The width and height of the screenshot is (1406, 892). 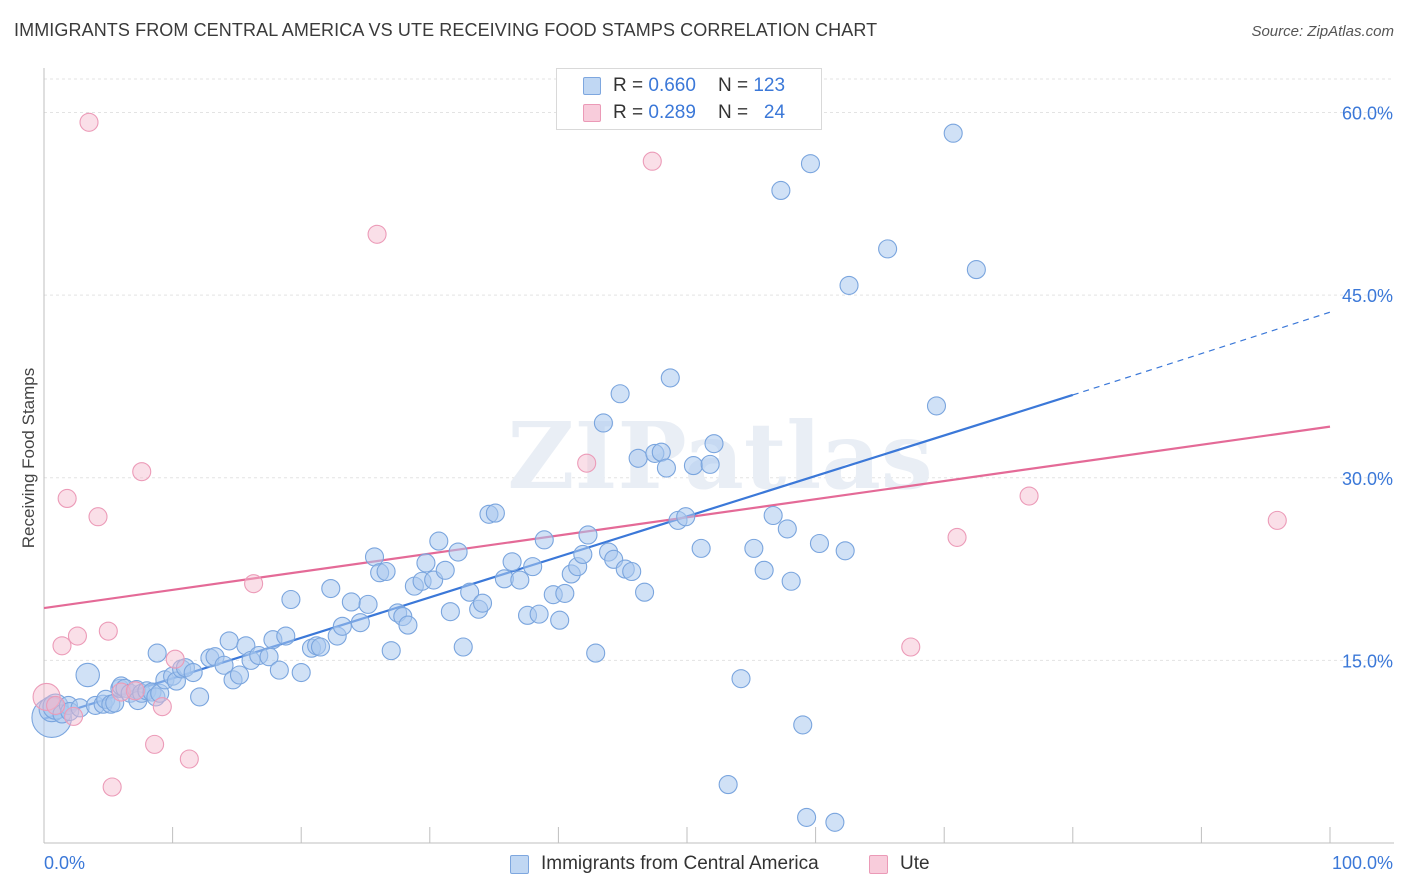 What do you see at coordinates (64, 863) in the screenshot?
I see `x-tick-label: 0.0%` at bounding box center [64, 863].